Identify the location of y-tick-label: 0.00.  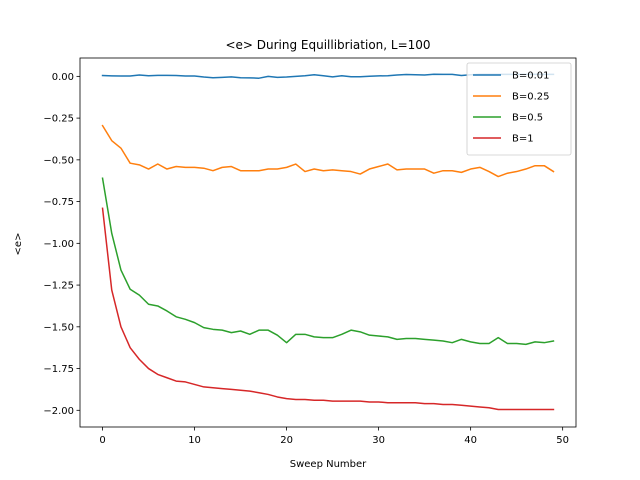
(63, 77).